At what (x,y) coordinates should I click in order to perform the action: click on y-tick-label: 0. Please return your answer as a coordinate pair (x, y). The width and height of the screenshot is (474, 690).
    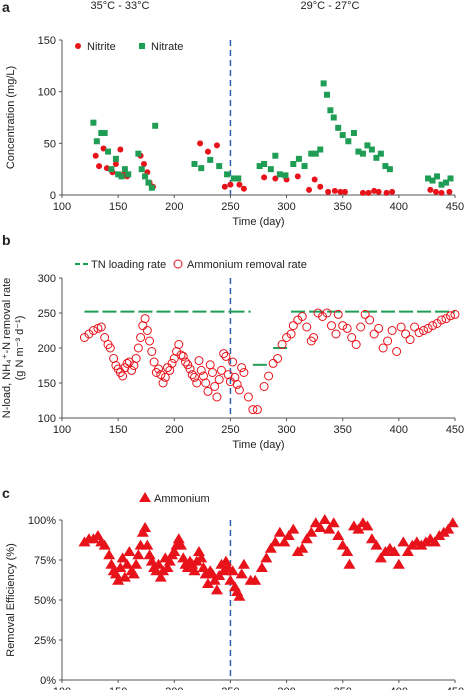
    Looking at the image, I should click on (53, 196).